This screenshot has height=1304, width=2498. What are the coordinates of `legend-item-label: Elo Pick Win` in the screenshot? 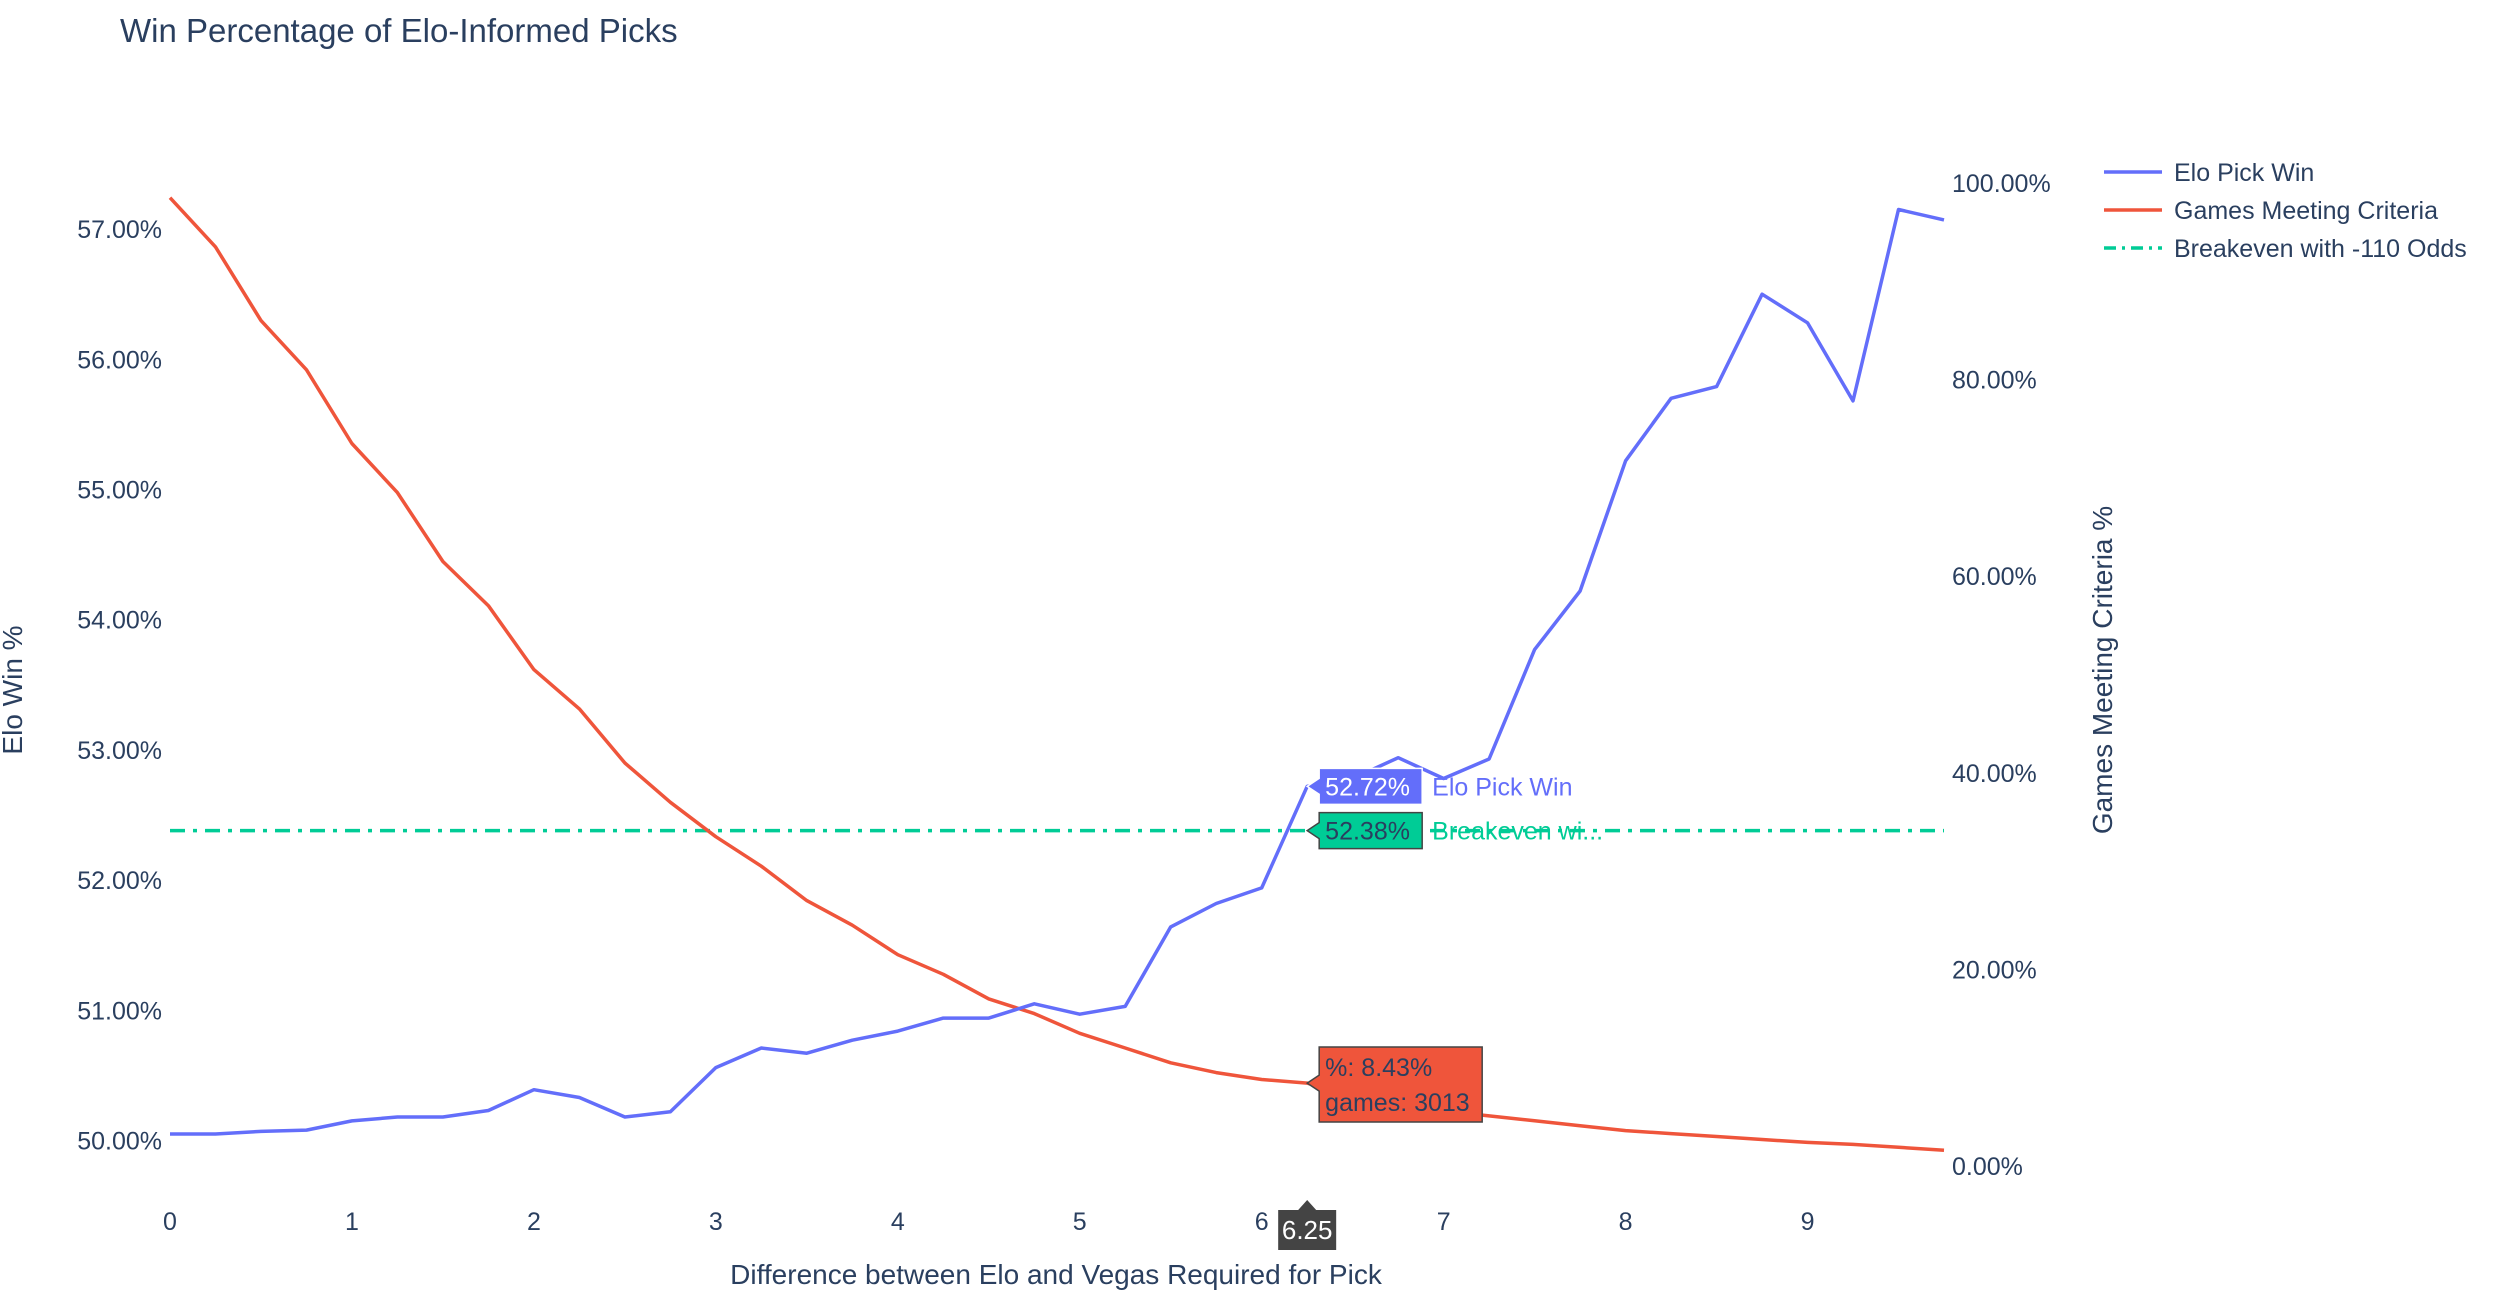 It's located at (2244, 173).